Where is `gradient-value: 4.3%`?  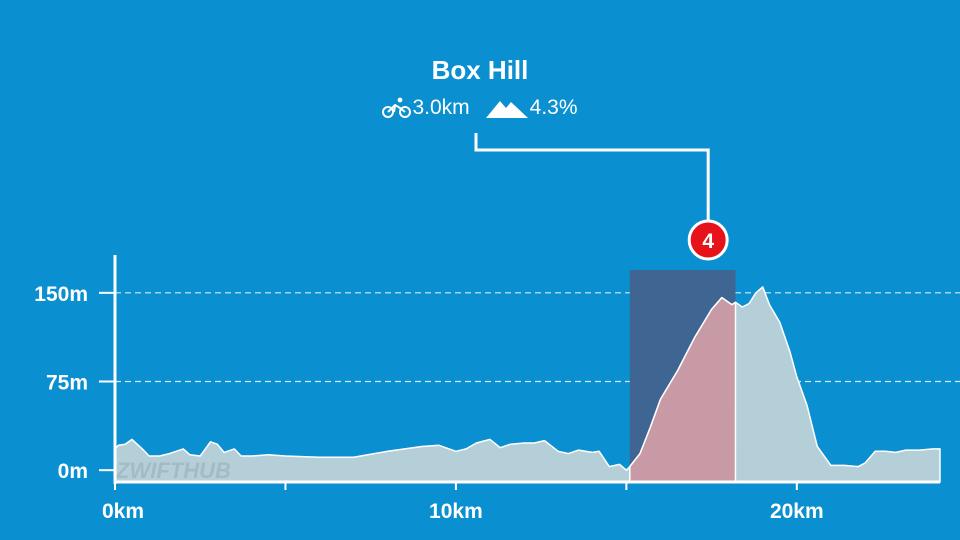 gradient-value: 4.3% is located at coordinates (553, 107).